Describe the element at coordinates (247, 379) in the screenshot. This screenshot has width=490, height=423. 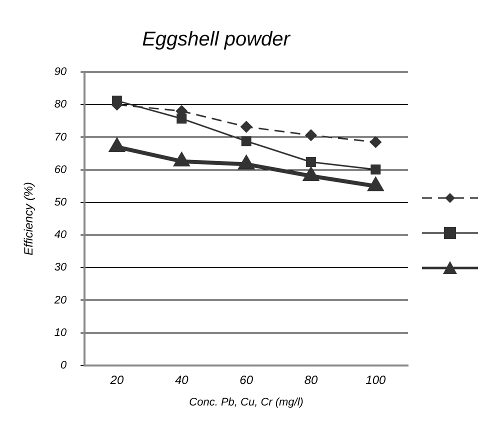
I see `x-tick-label: 60` at that location.